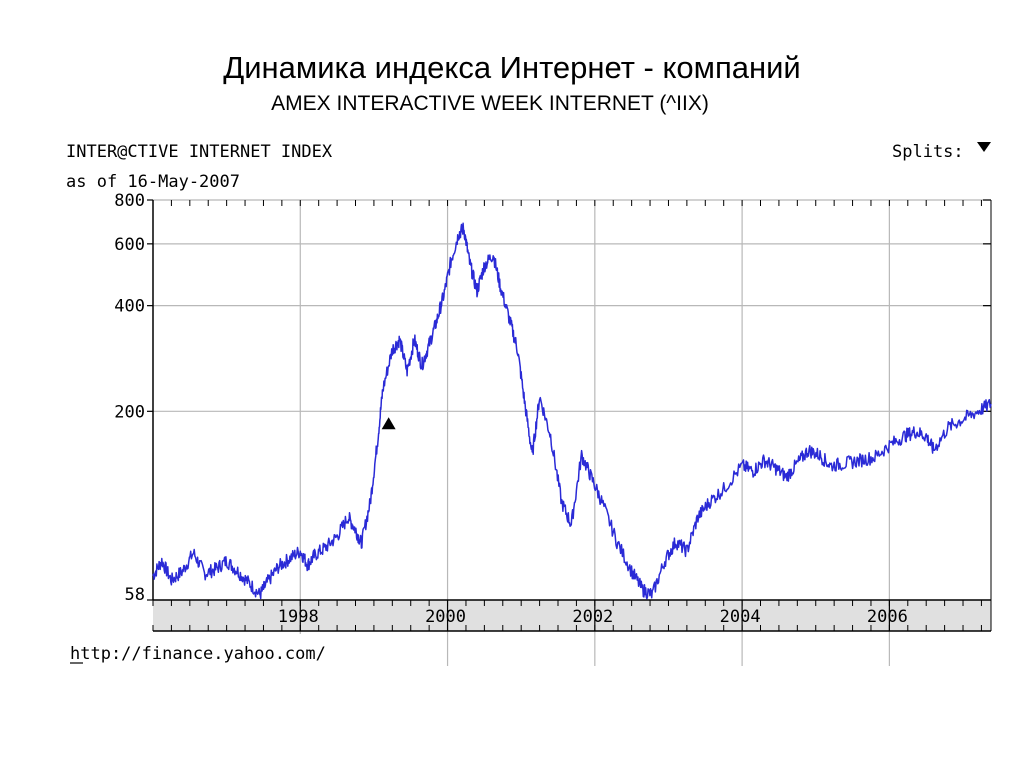 The height and width of the screenshot is (768, 1024). I want to click on x-axis-band, so click(572, 615).